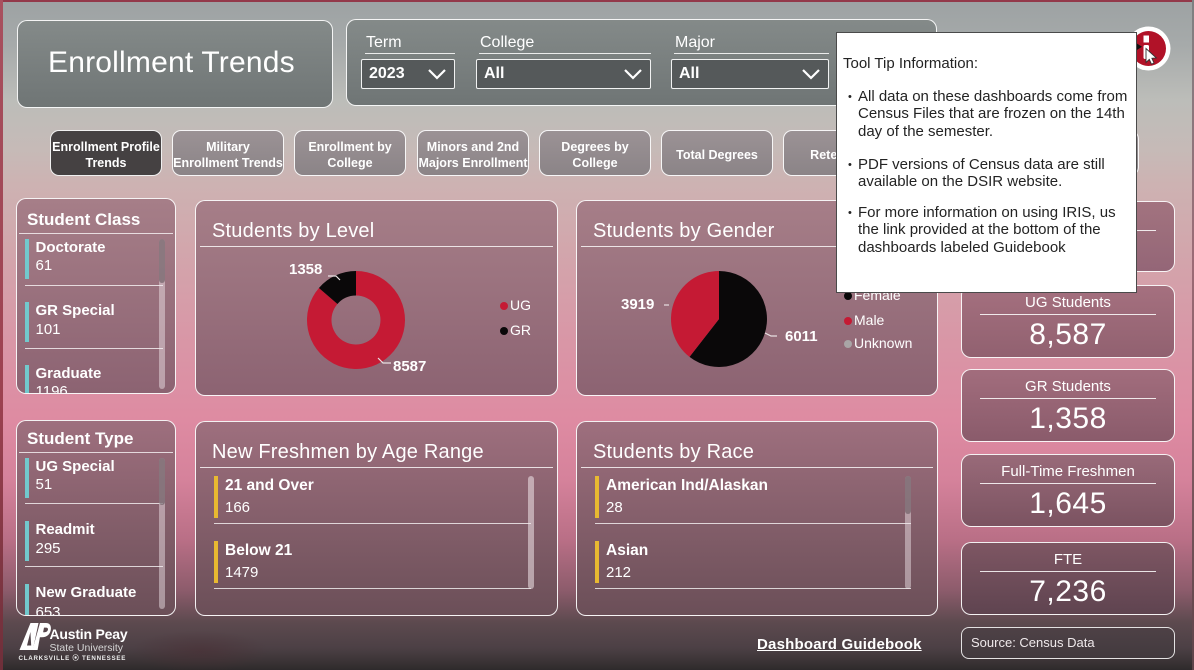 This screenshot has width=1194, height=670. Describe the element at coordinates (87, 648) in the screenshot. I see `svg-text: State University` at that location.